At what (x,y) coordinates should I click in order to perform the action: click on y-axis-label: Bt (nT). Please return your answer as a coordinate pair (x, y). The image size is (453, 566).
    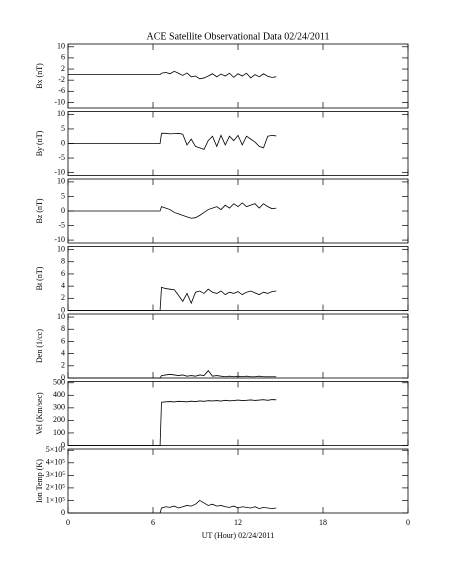
    Looking at the image, I should click on (39, 278).